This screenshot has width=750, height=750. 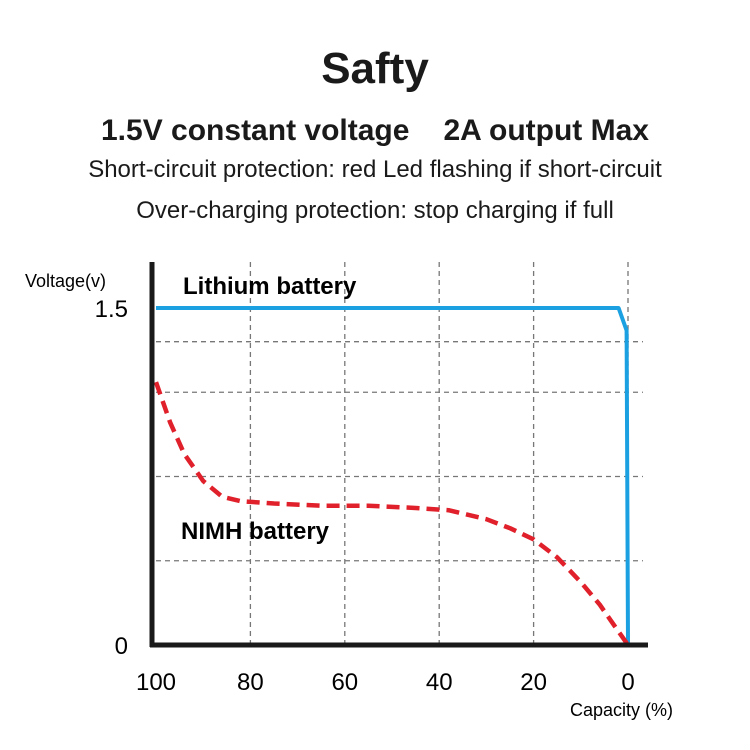 What do you see at coordinates (255, 531) in the screenshot?
I see `series-label-nimh: NIMH battery` at bounding box center [255, 531].